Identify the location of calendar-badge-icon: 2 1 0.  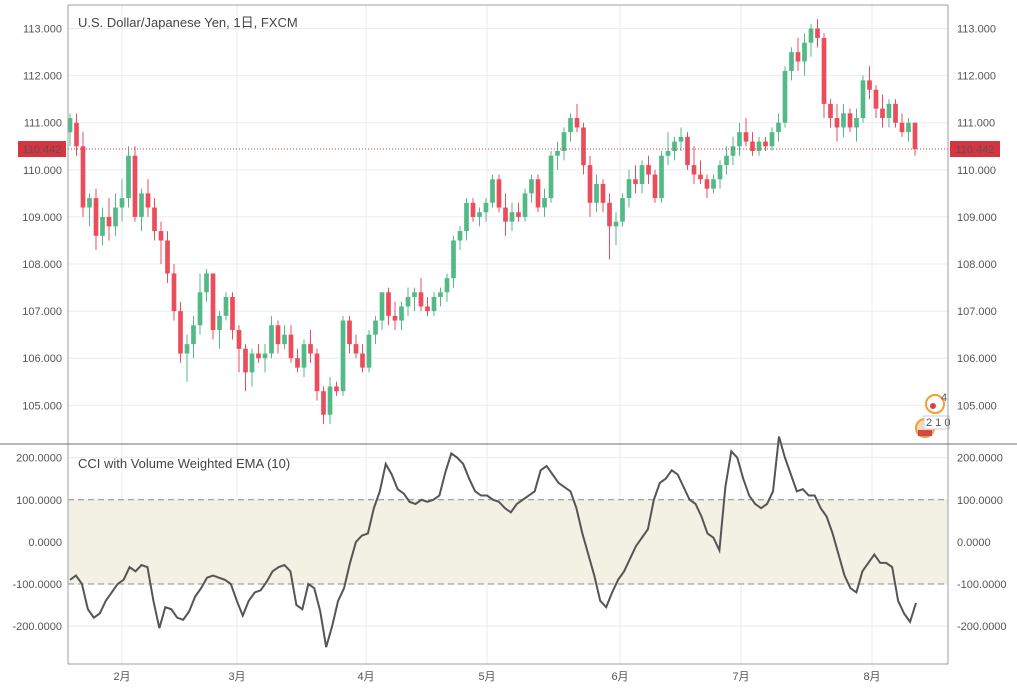
(932, 426).